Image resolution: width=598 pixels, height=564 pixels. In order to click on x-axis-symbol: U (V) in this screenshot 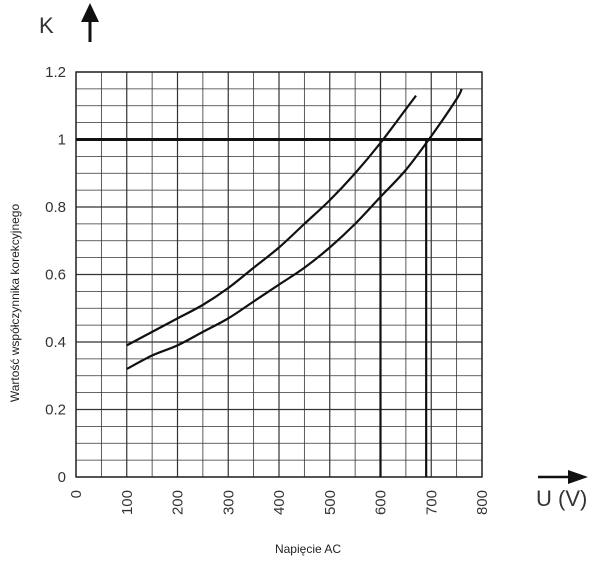, I will do `click(561, 498)`.